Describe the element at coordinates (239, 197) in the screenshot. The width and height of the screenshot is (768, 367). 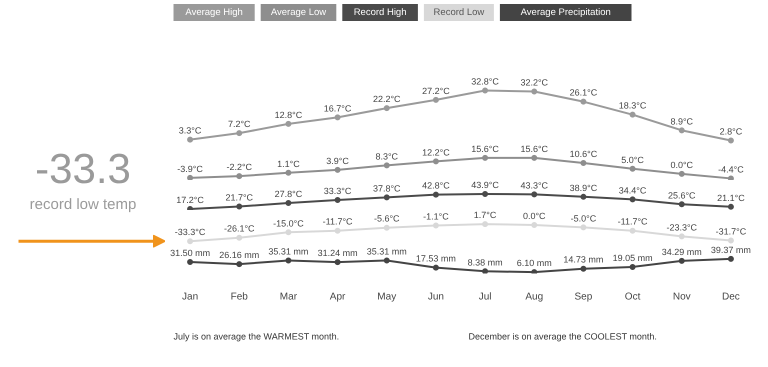
I see `data-label: 21.7°C` at that location.